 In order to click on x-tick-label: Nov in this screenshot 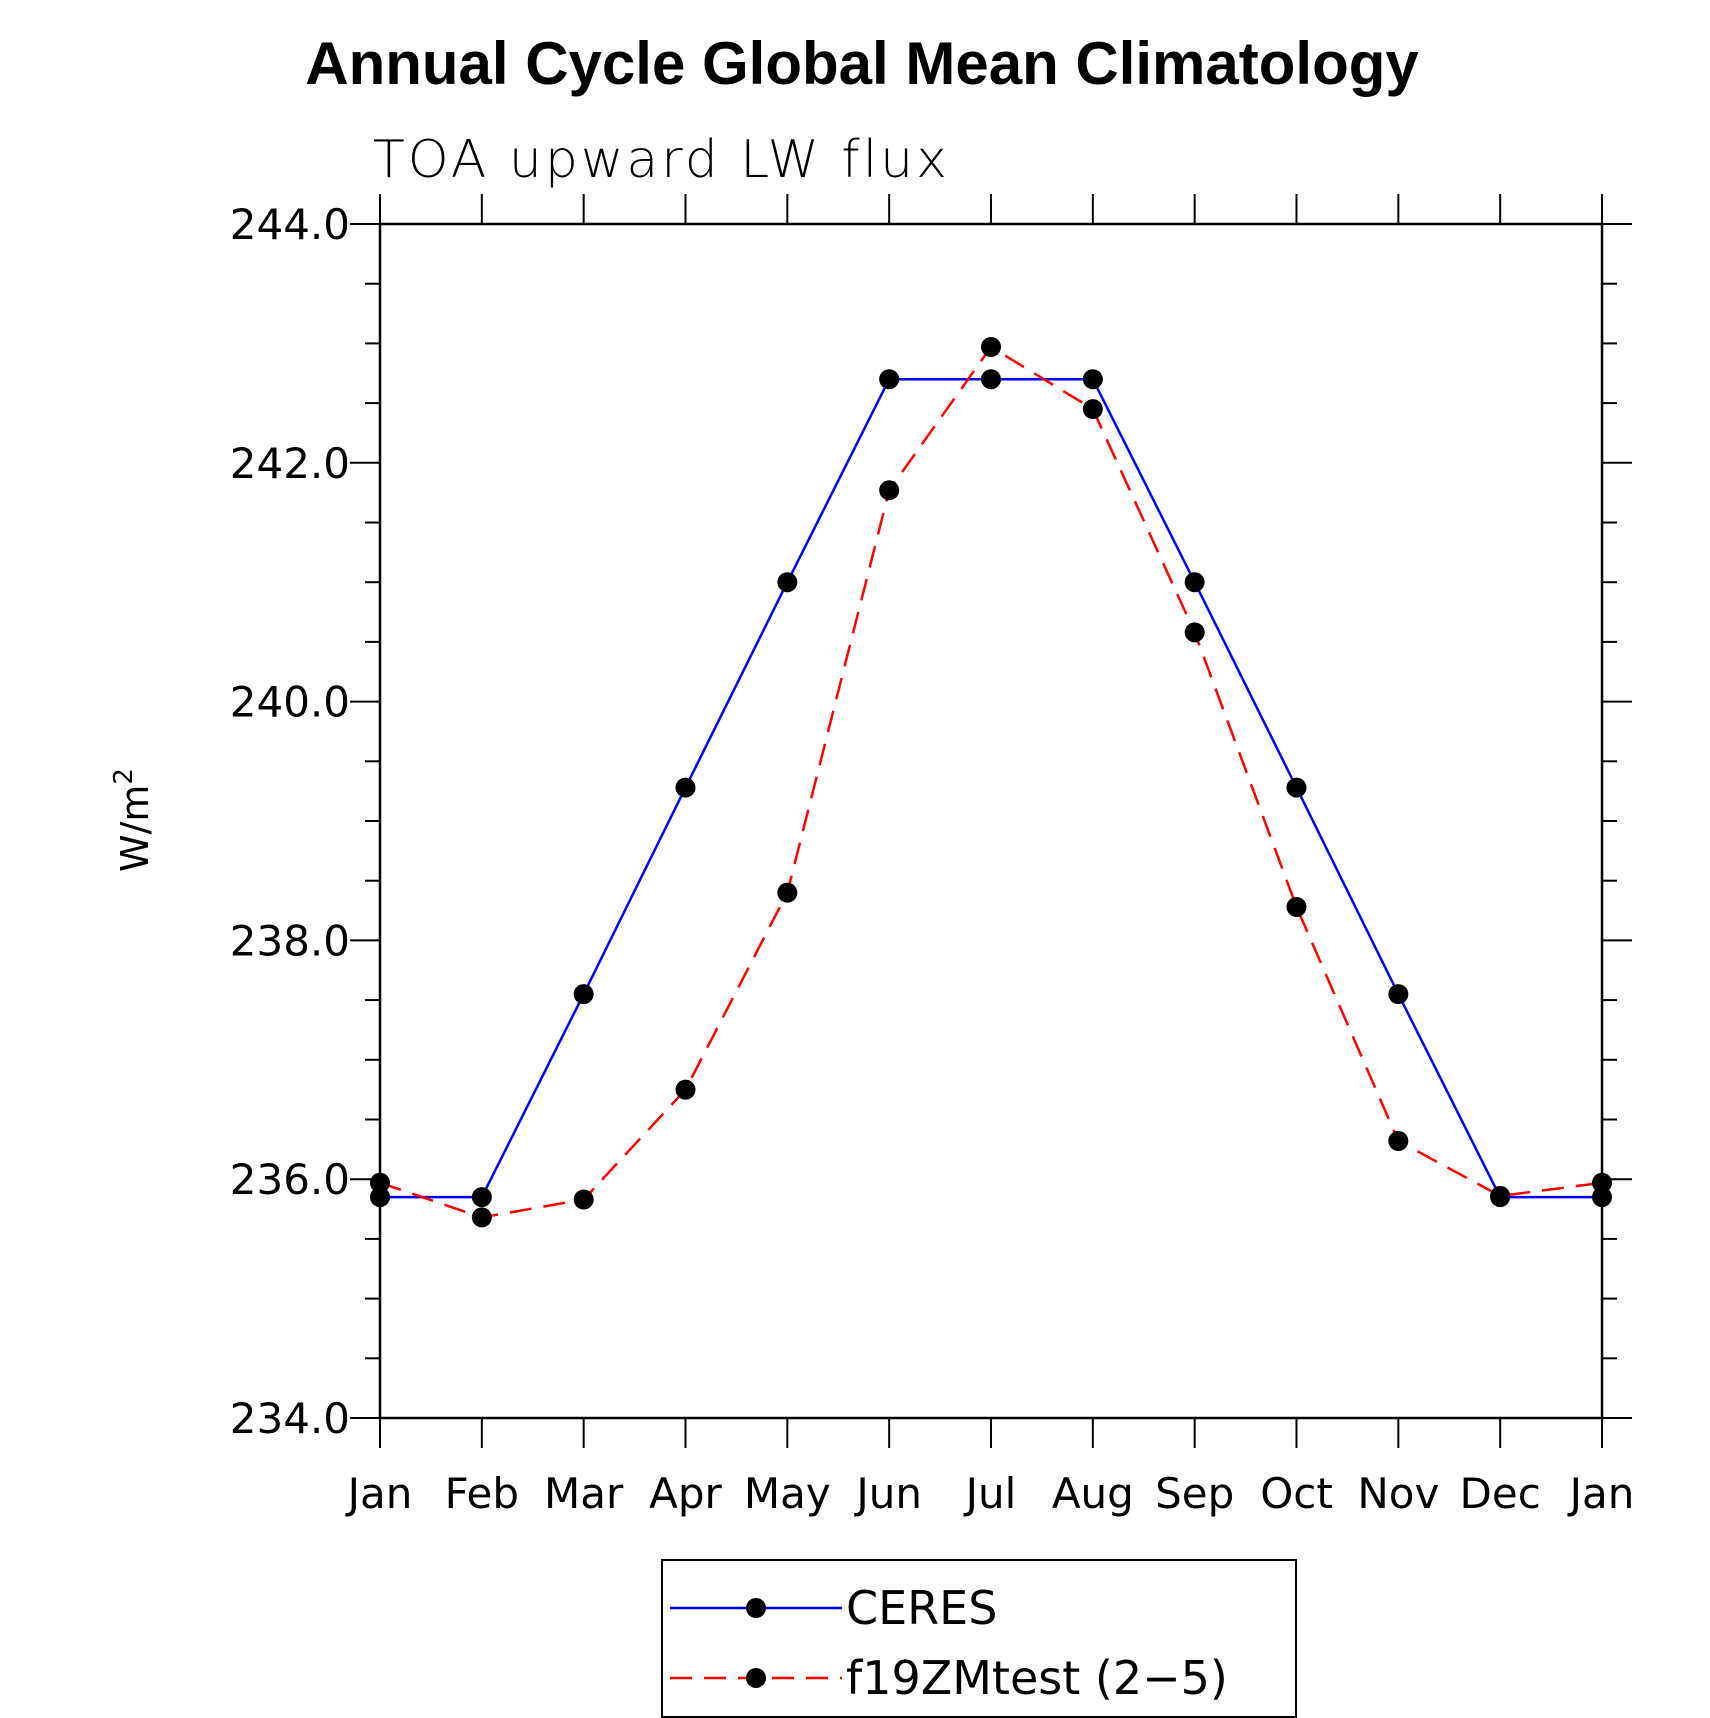, I will do `click(1398, 1493)`.